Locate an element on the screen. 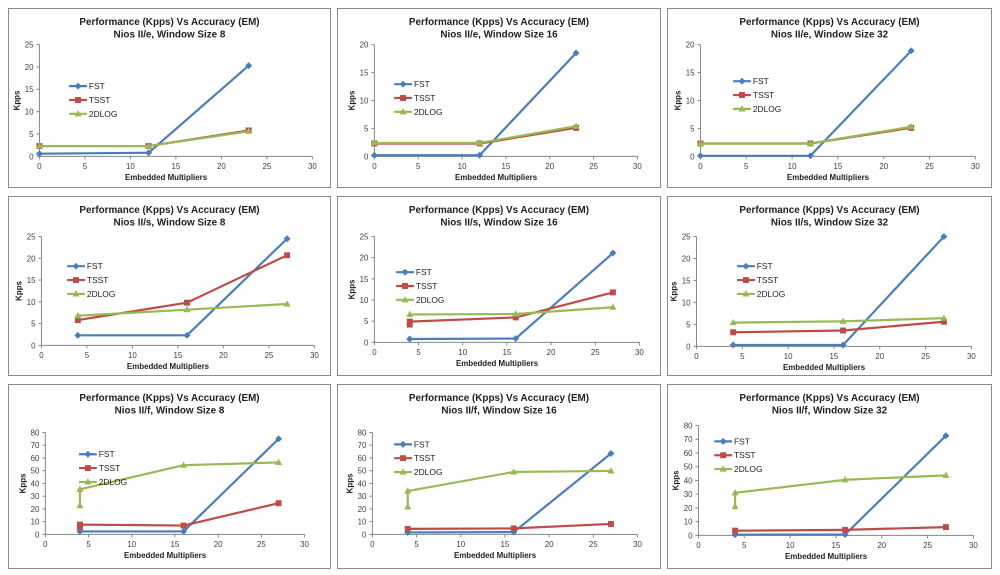 The image size is (1000, 575). chart-subtitle: Nios II/e, Window Size 8 is located at coordinates (170, 35).